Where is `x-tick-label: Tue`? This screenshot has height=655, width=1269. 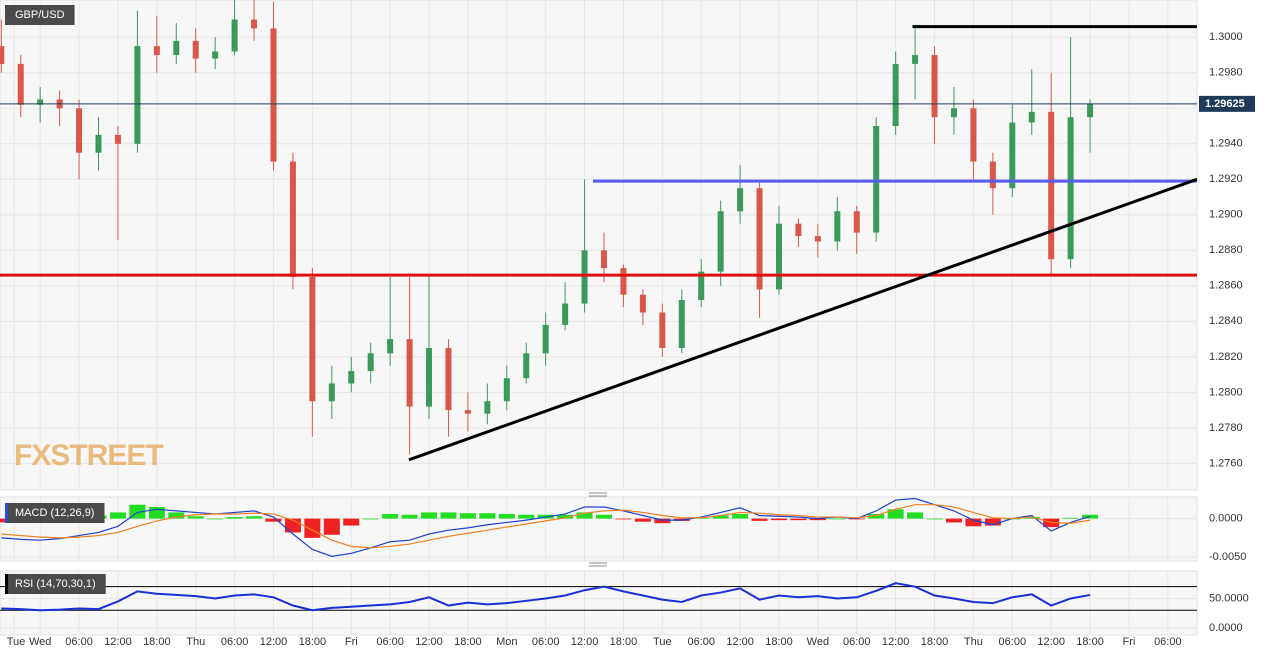 x-tick-label: Tue is located at coordinates (16, 642).